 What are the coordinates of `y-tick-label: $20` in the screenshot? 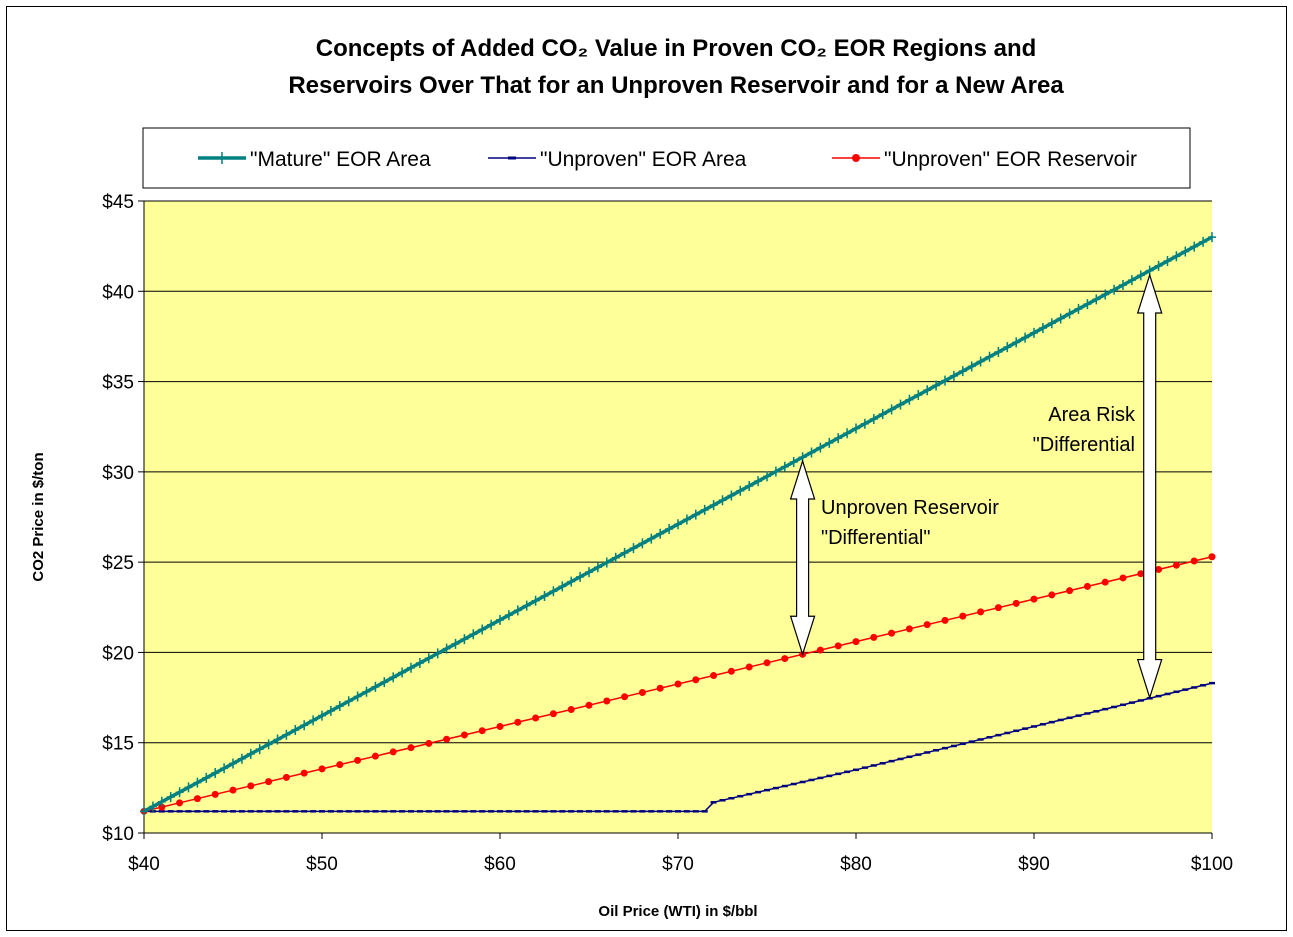 It's located at (118, 653).